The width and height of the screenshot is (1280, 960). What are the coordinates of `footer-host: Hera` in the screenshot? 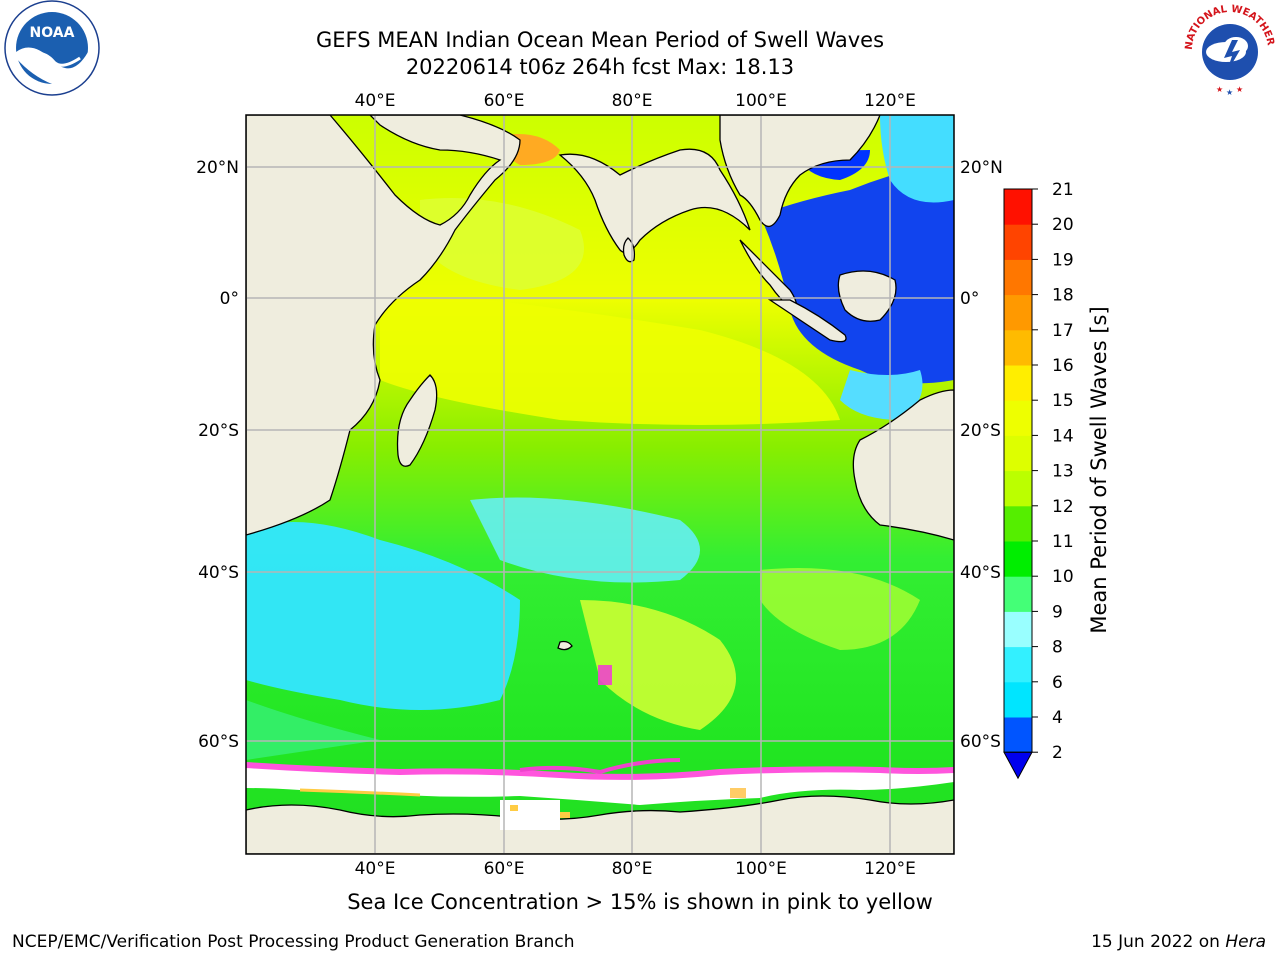 It's located at (1245, 942).